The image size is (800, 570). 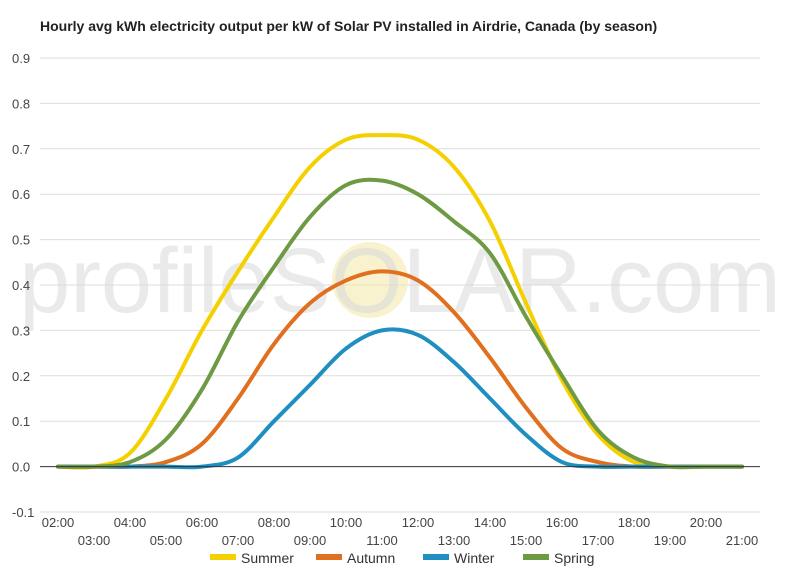 I want to click on legend-swatch-spring, so click(x=536, y=557).